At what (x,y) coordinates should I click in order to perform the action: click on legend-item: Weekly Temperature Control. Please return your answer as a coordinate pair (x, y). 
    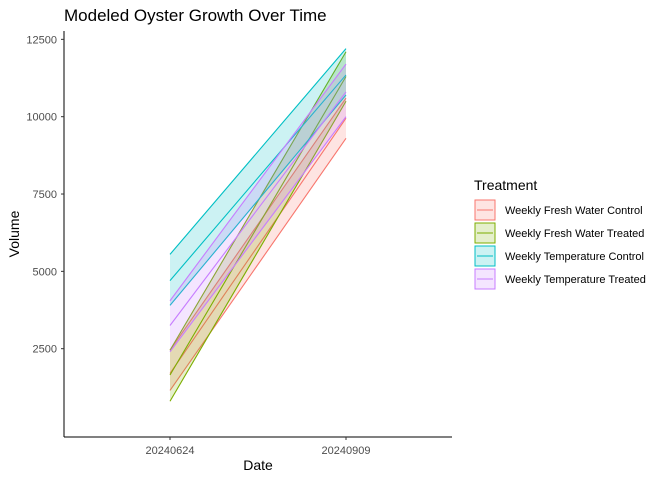
    Looking at the image, I should click on (559, 256).